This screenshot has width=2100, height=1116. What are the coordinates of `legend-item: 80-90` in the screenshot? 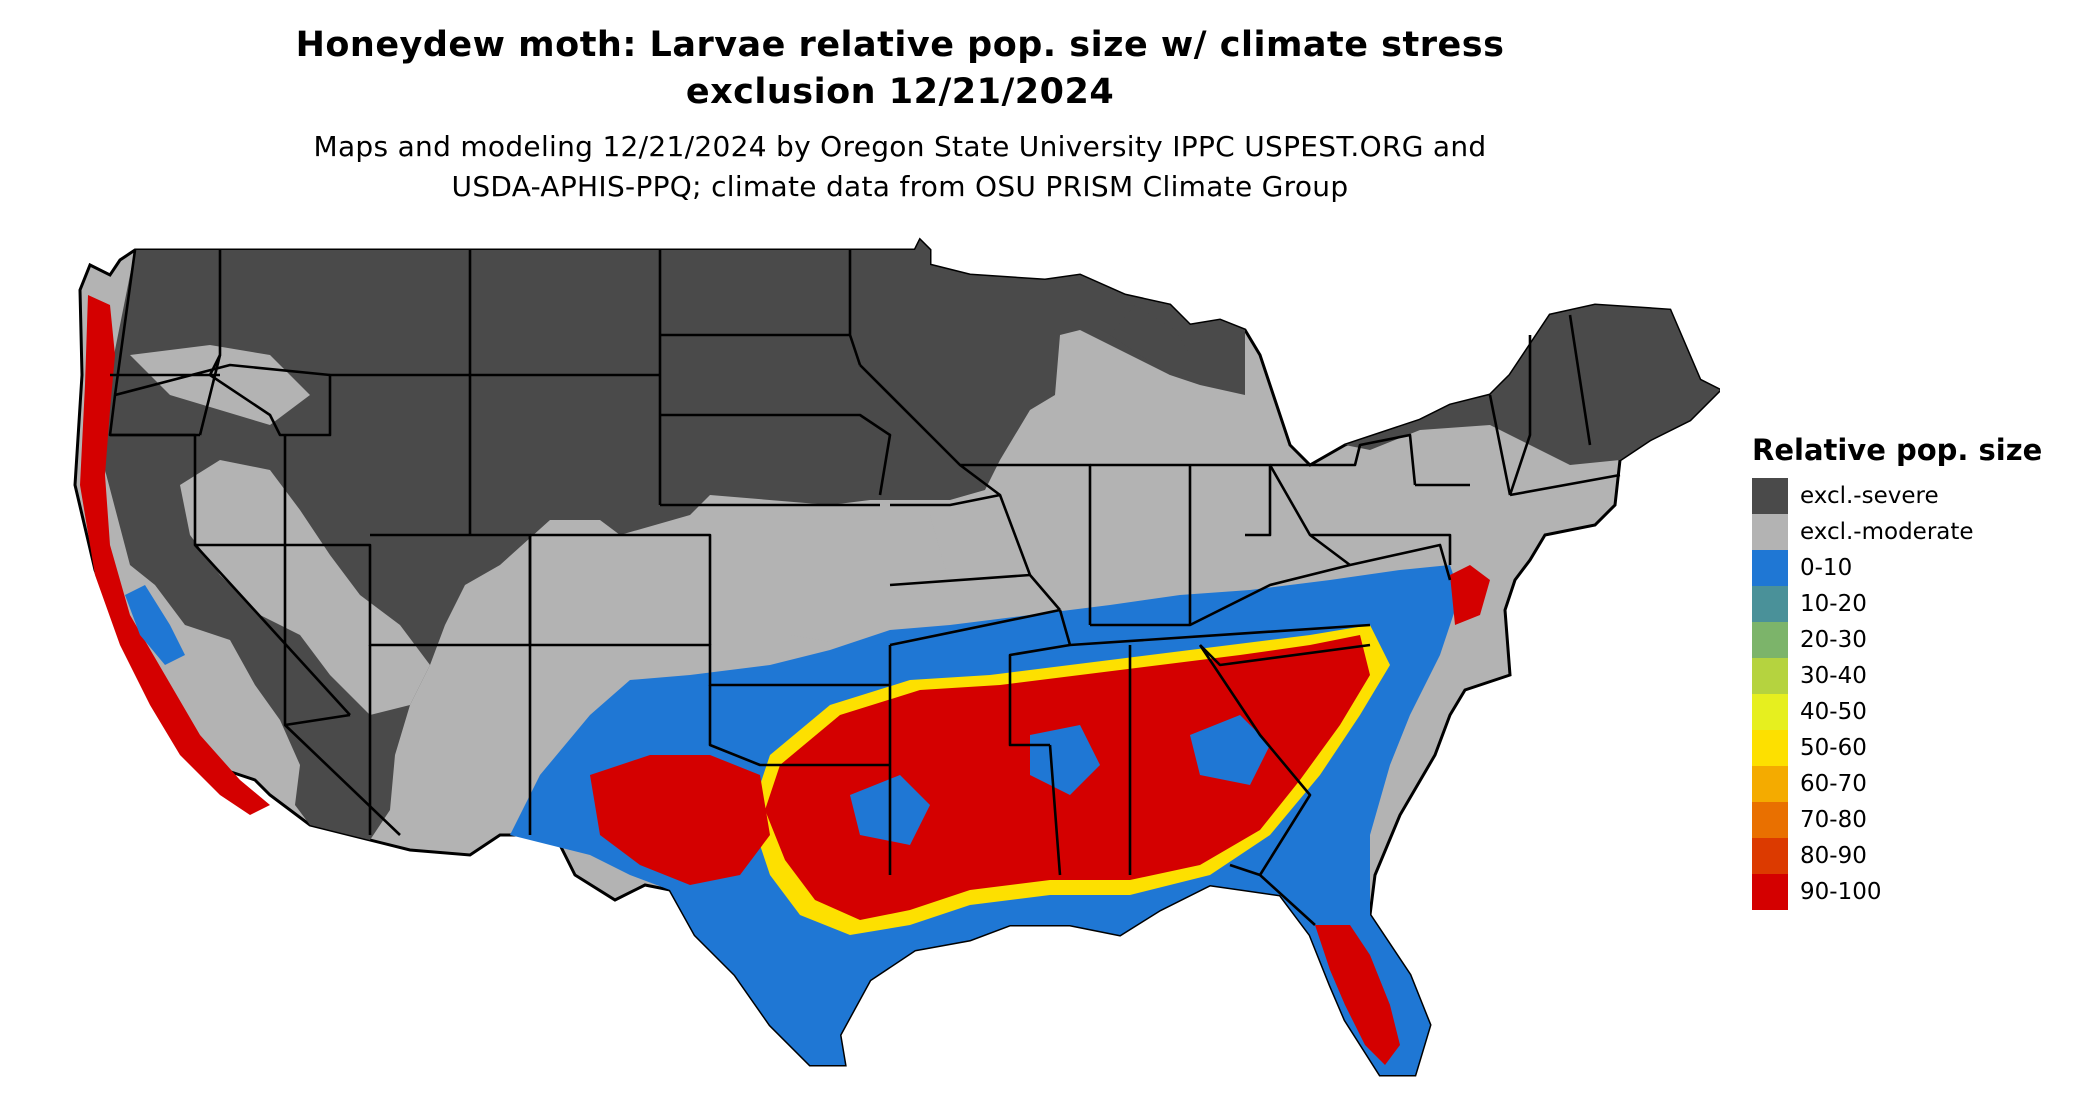 It's located at (1897, 856).